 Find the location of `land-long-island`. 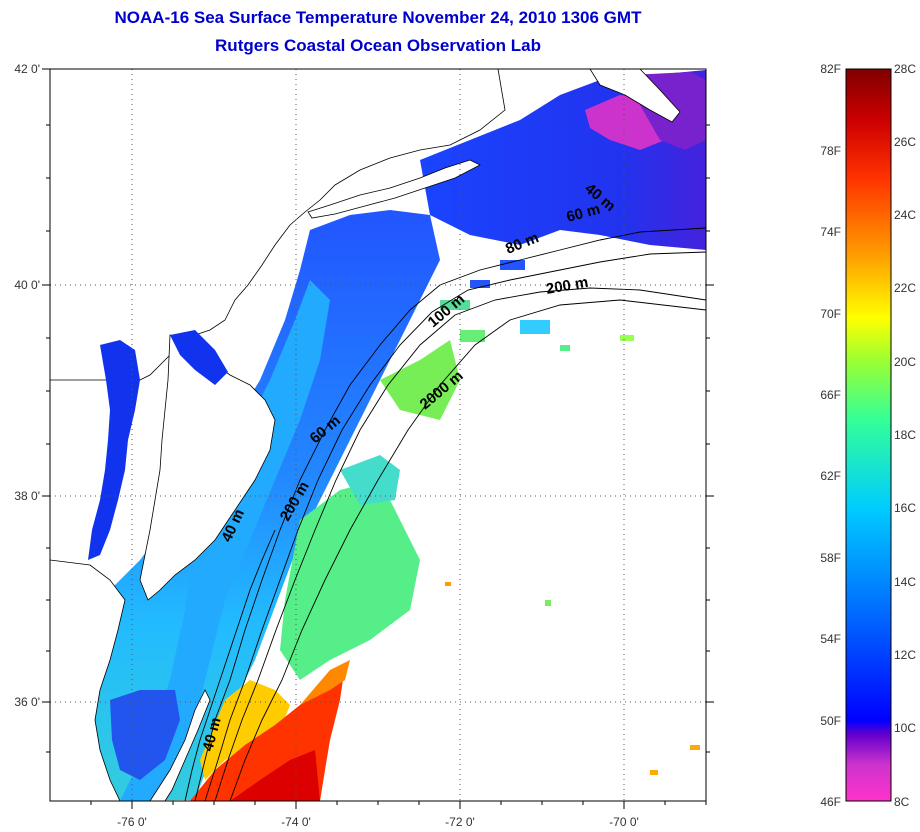

land-long-island is located at coordinates (394, 189).